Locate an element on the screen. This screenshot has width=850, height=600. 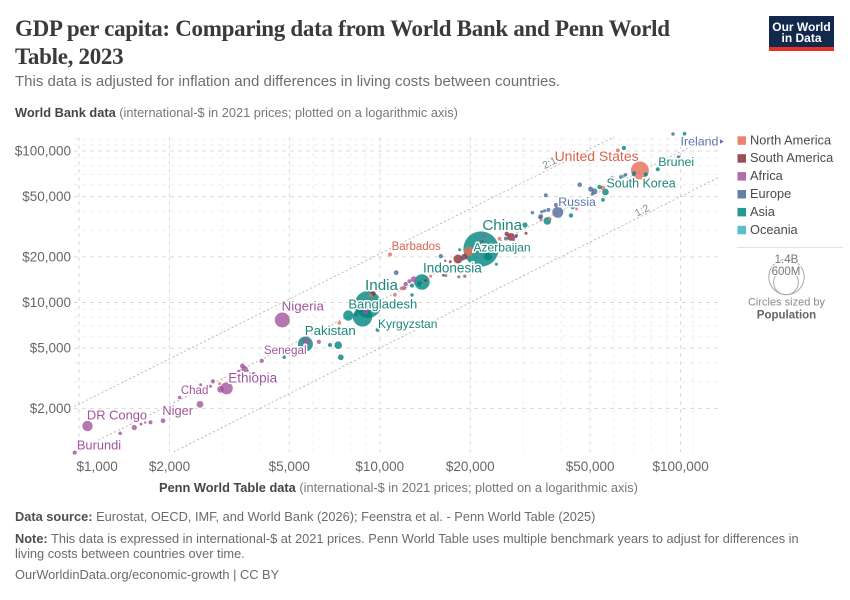
svg-text: Bangladesh is located at coordinates (382, 304).